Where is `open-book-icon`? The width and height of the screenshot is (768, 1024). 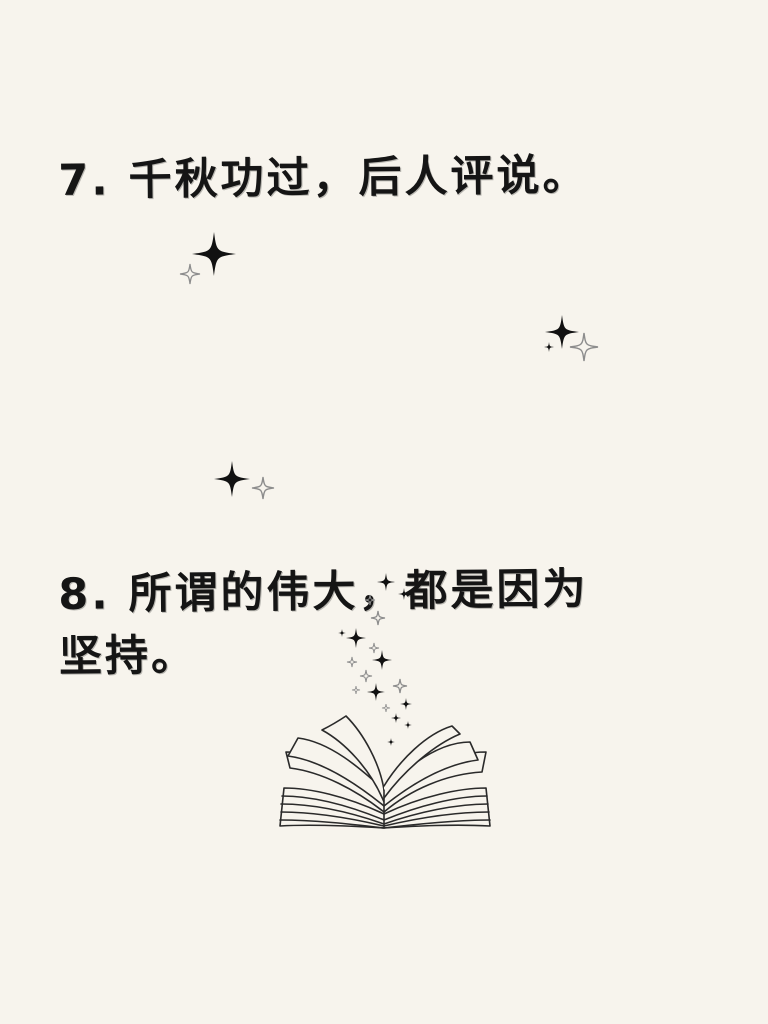 open-book-icon is located at coordinates (385, 772).